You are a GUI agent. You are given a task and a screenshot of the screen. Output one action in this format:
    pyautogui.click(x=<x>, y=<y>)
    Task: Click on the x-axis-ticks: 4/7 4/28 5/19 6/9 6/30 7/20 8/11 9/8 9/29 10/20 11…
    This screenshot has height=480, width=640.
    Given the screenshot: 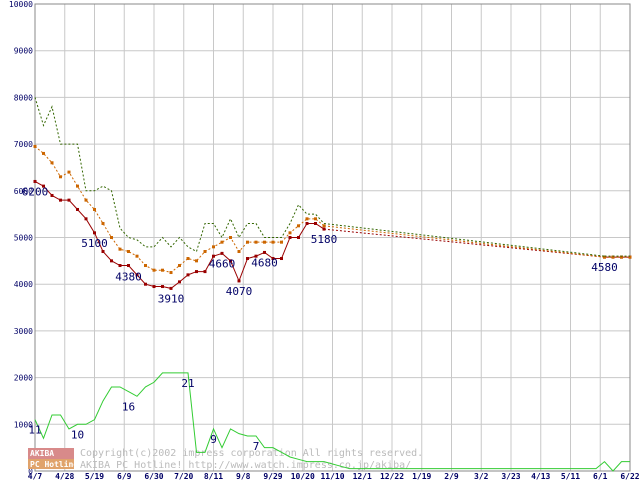 What is the action you would take?
    pyautogui.click(x=334, y=476)
    